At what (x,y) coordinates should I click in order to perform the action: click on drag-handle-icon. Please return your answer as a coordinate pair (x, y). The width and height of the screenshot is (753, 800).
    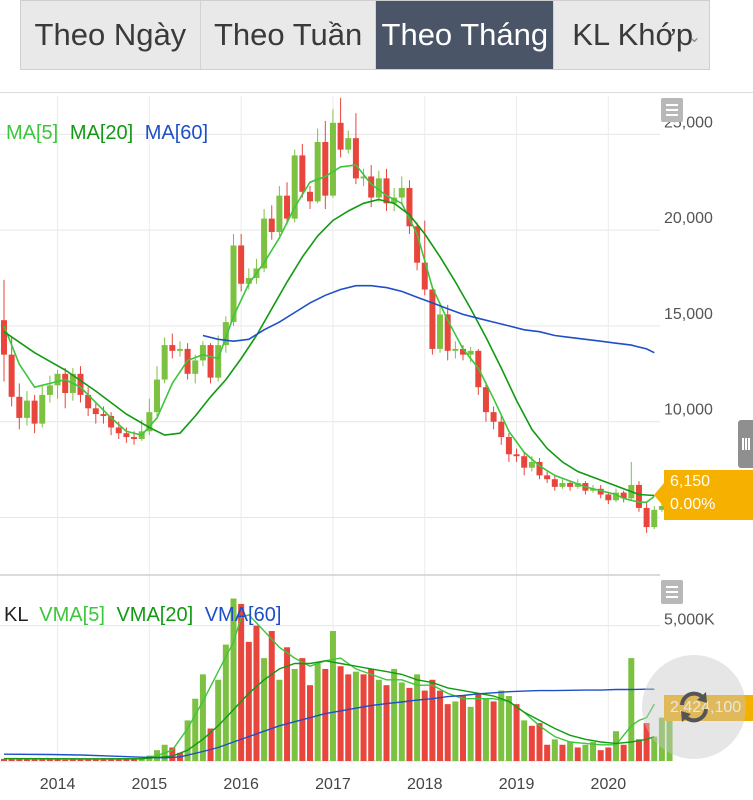
    Looking at the image, I should click on (745, 444).